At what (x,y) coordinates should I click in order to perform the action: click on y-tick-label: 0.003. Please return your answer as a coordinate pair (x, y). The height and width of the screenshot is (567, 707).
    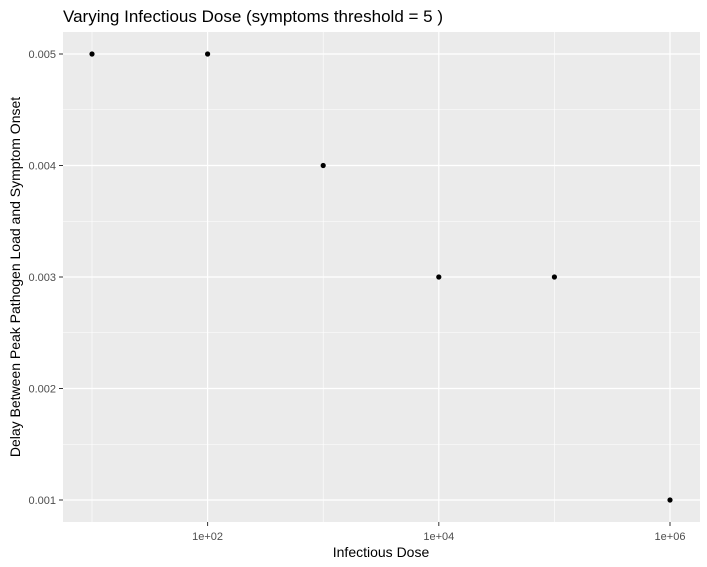
    Looking at the image, I should click on (42, 278).